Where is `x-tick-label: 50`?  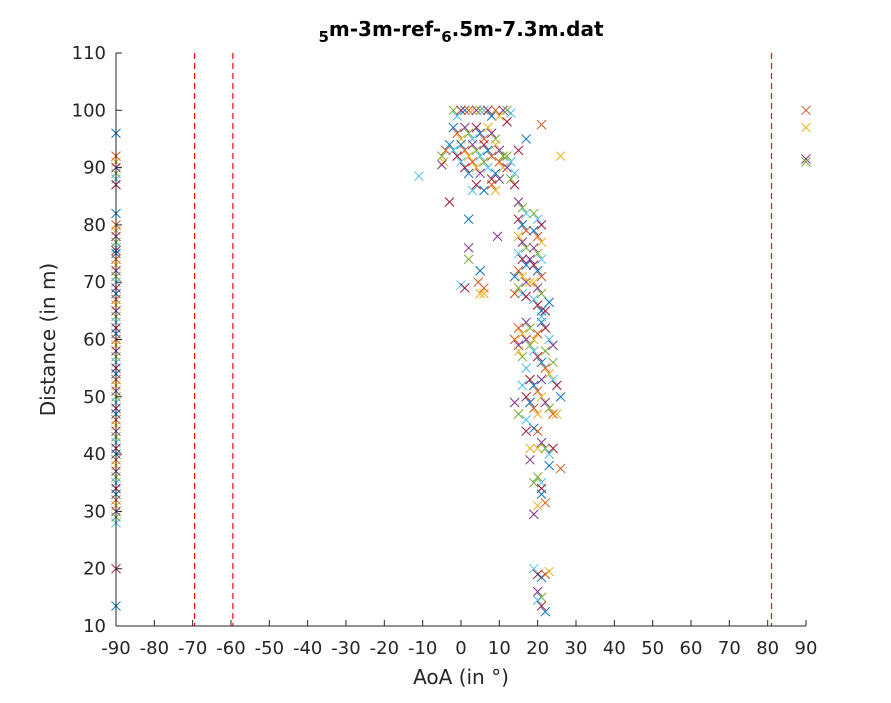 x-tick-label: 50 is located at coordinates (652, 648).